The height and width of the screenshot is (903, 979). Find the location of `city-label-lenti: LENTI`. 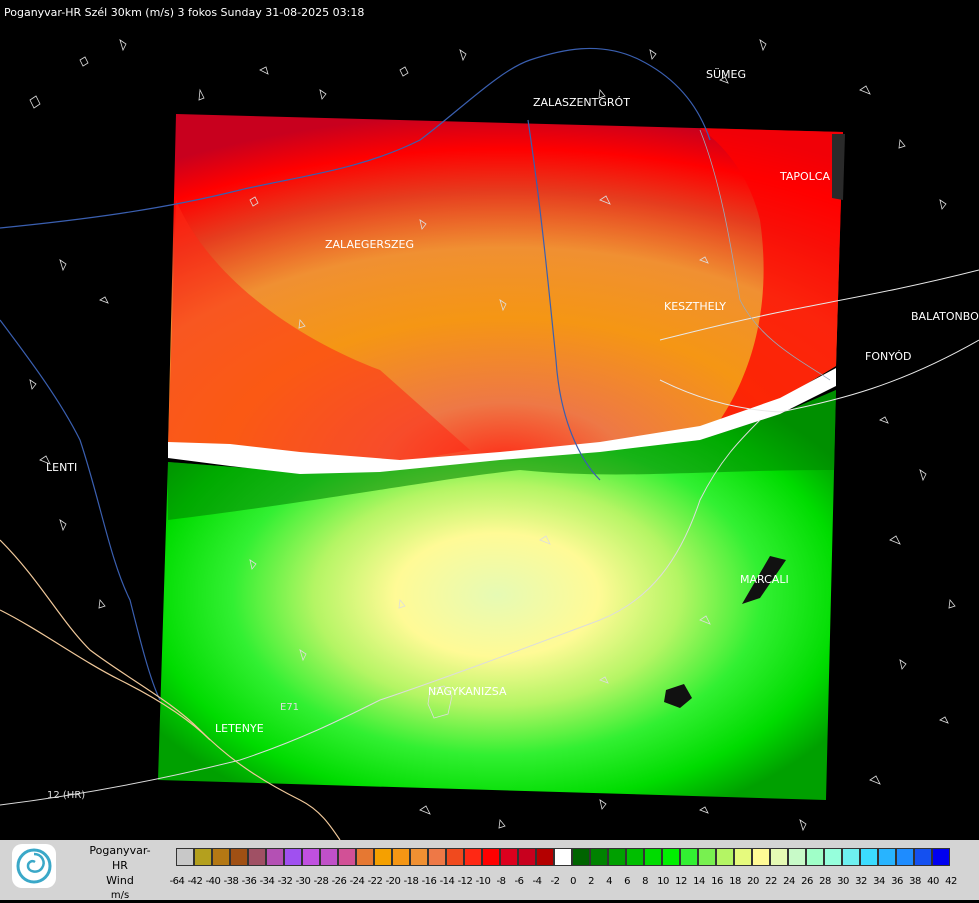

city-label-lenti: LENTI is located at coordinates (61, 467).